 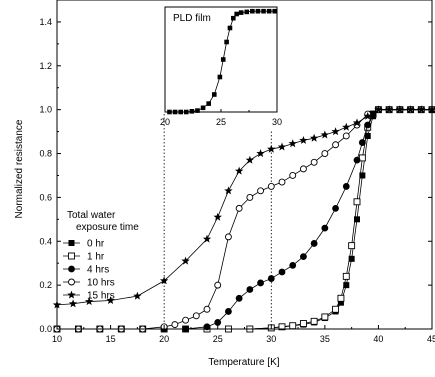 What do you see at coordinates (19, 168) in the screenshot?
I see `y-axis-label: Normalized resistance` at bounding box center [19, 168].